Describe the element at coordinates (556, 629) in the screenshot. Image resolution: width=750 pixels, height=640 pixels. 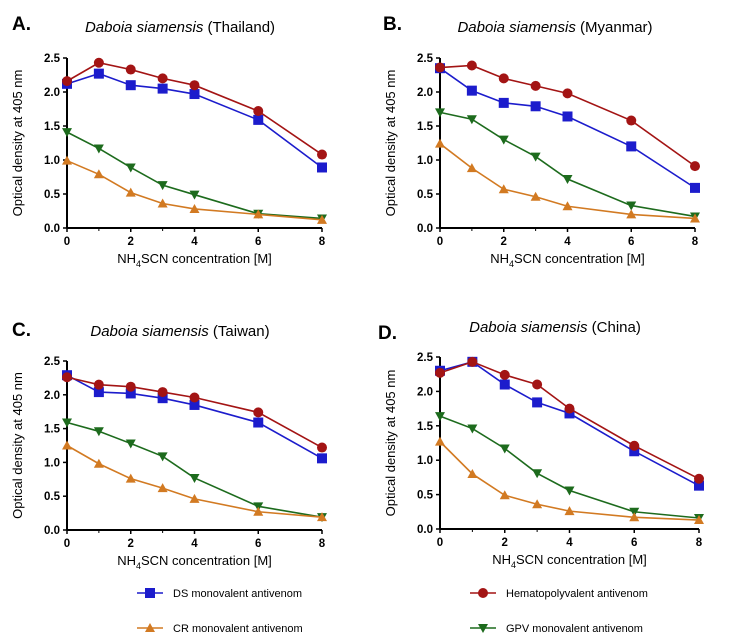
I see `legend-item-gpv: GPV monovalent antivenom` at that location.